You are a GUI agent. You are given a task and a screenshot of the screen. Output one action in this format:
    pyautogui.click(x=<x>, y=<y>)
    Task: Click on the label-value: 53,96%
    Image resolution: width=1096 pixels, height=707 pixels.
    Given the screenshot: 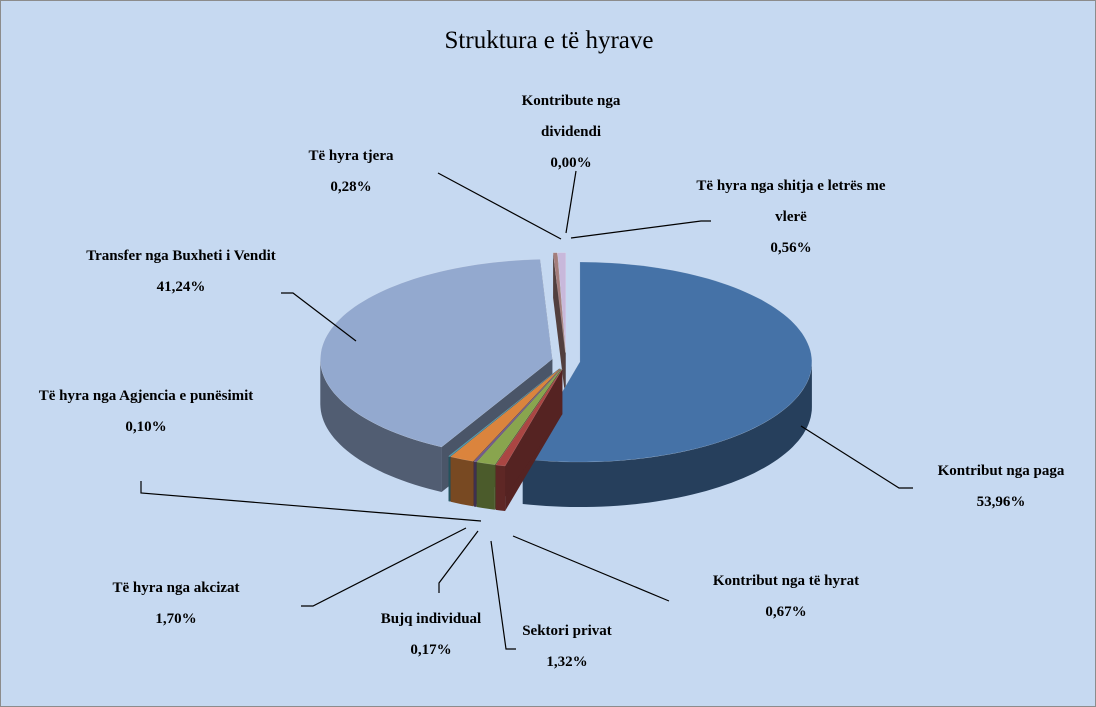 What is the action you would take?
    pyautogui.click(x=1001, y=502)
    